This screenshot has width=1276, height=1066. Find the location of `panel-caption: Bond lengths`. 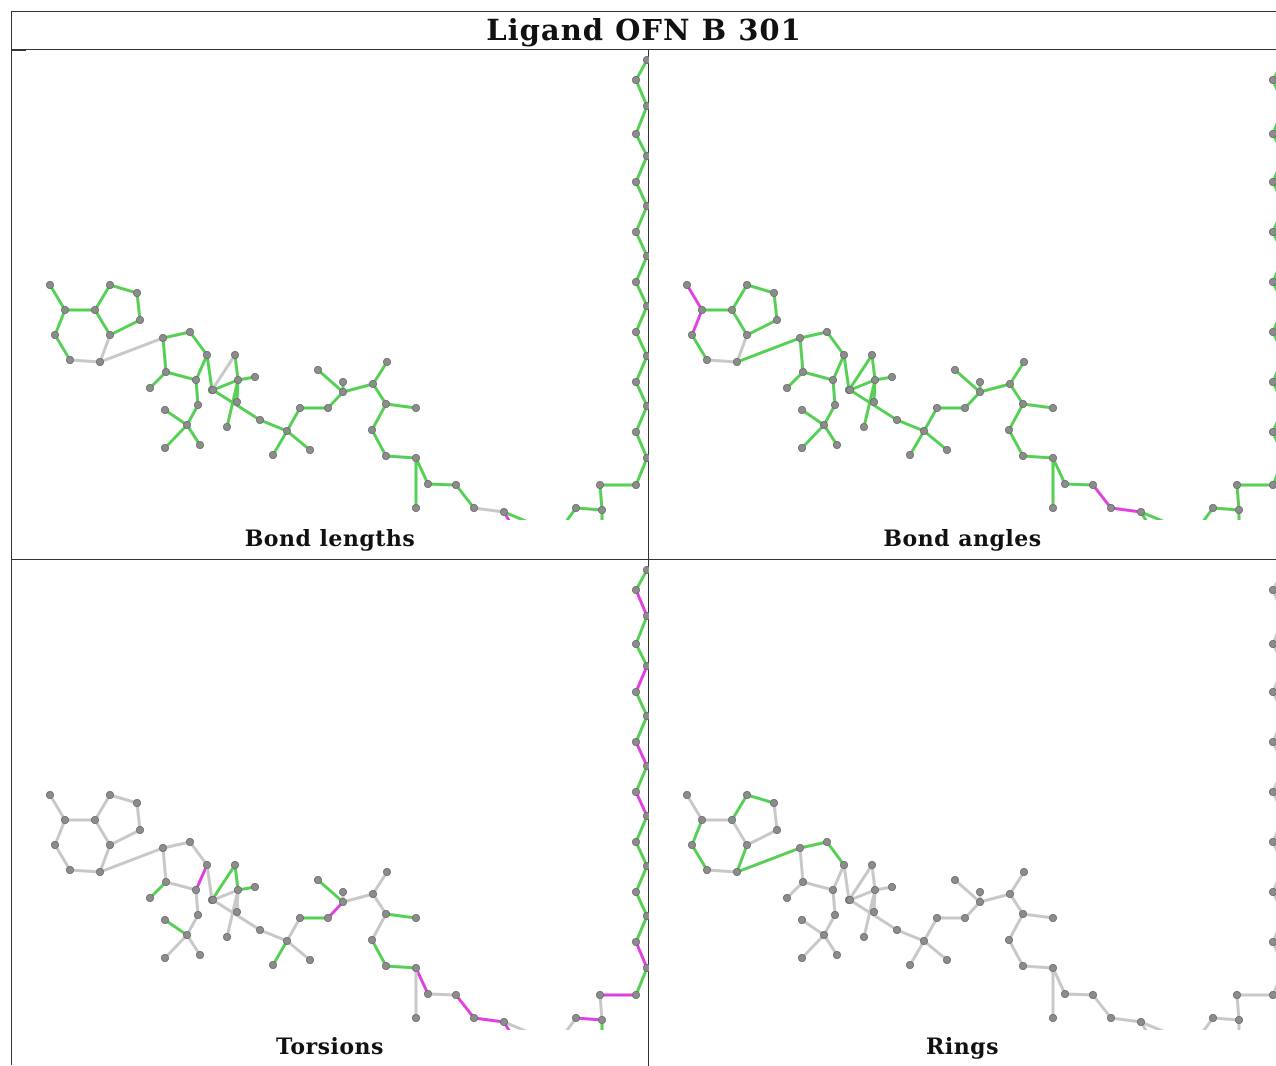

panel-caption: Bond lengths is located at coordinates (330, 539).